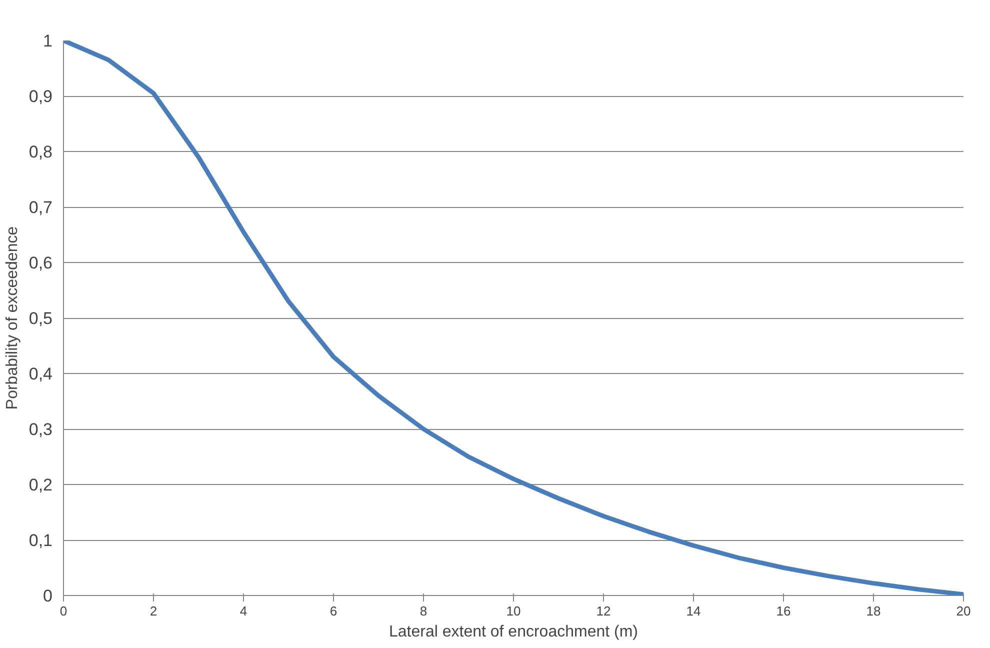 The height and width of the screenshot is (648, 990). I want to click on y-axis-title: Porbability of exceedence, so click(12, 318).